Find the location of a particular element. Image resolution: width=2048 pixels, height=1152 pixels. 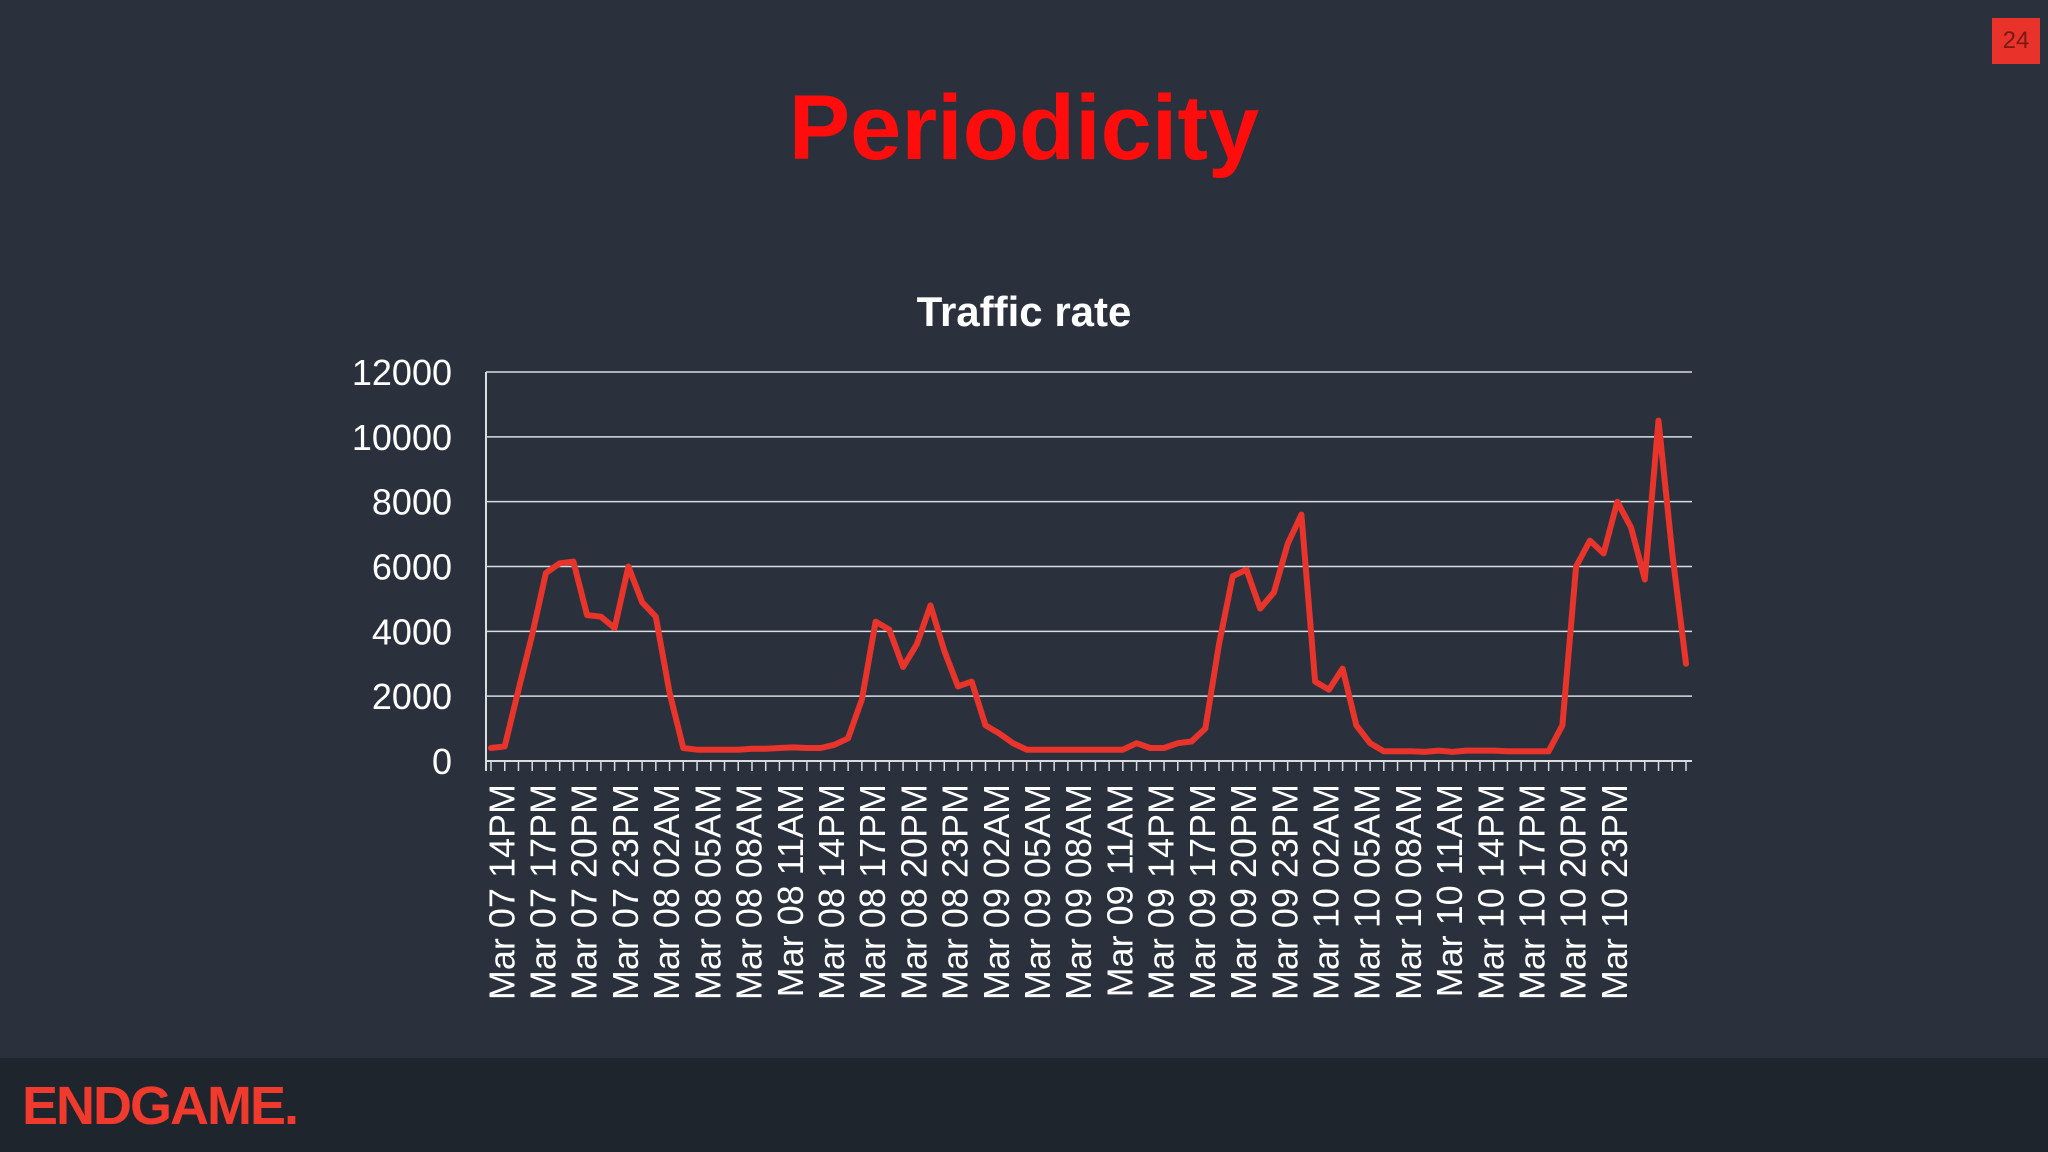

x-tick-label: Mar 08 14PM is located at coordinates (831, 892).